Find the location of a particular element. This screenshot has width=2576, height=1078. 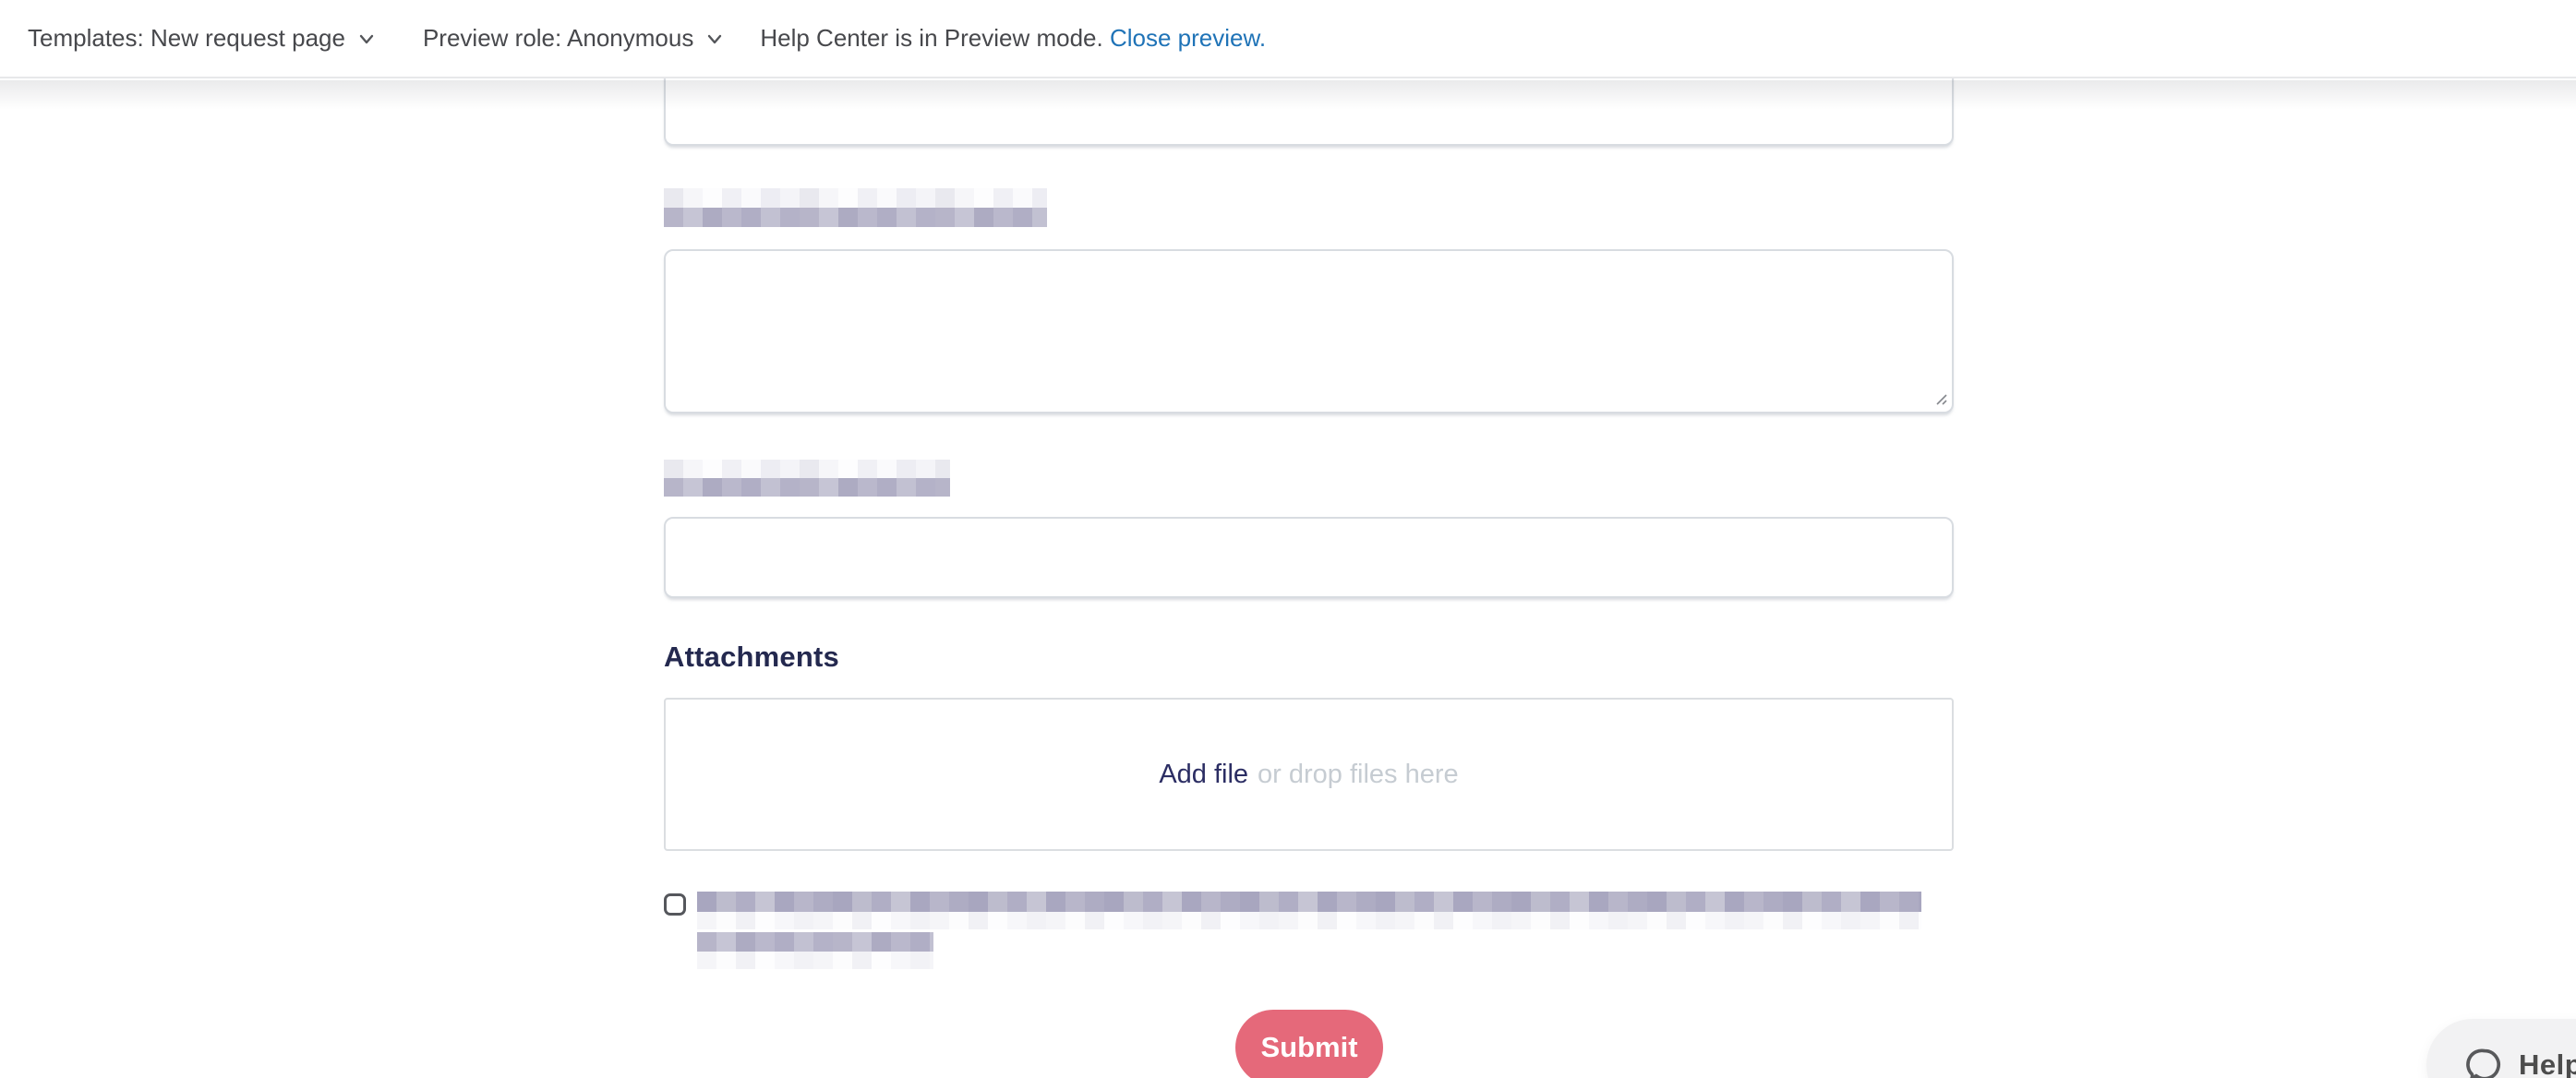

templates-dropdown-label: Templates: New request page is located at coordinates (186, 38).